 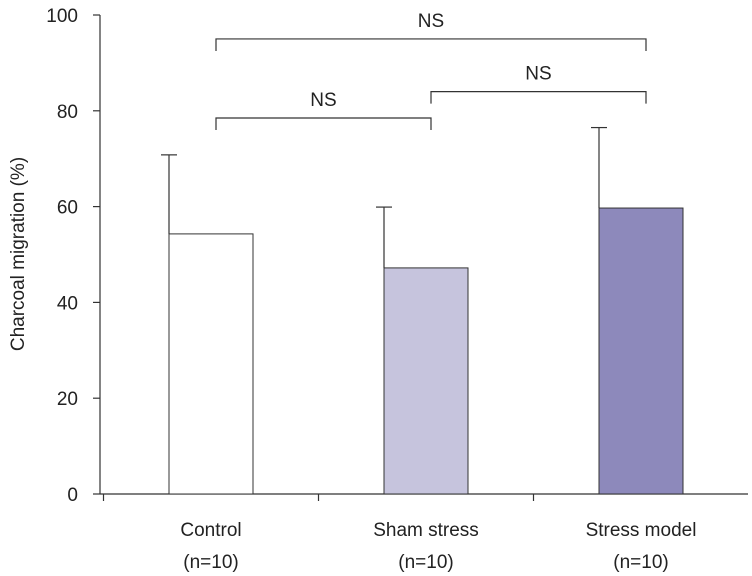 I want to click on y-tick-label: 100, so click(x=62, y=16).